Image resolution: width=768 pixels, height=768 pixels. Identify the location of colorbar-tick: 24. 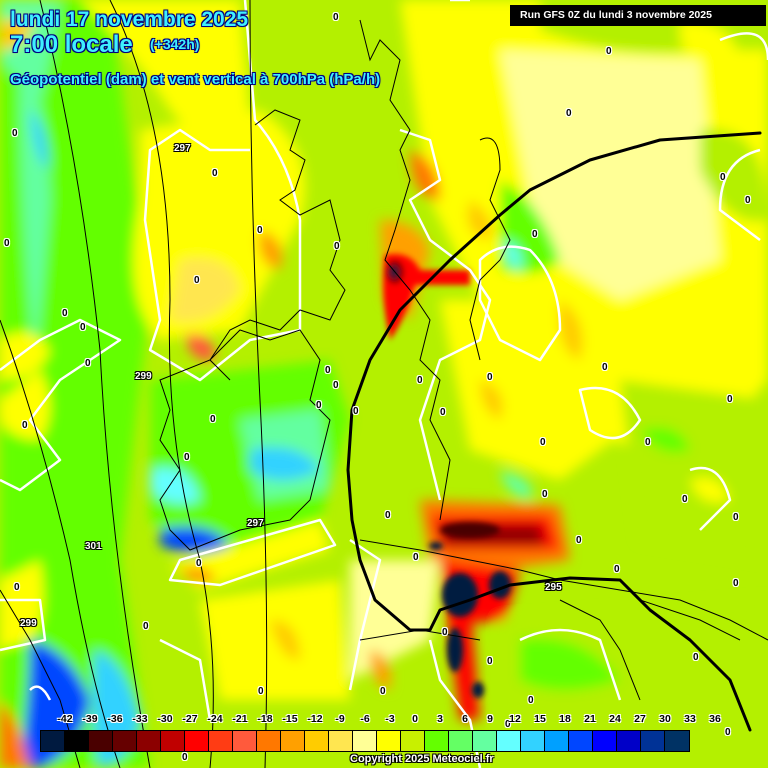
(615, 719).